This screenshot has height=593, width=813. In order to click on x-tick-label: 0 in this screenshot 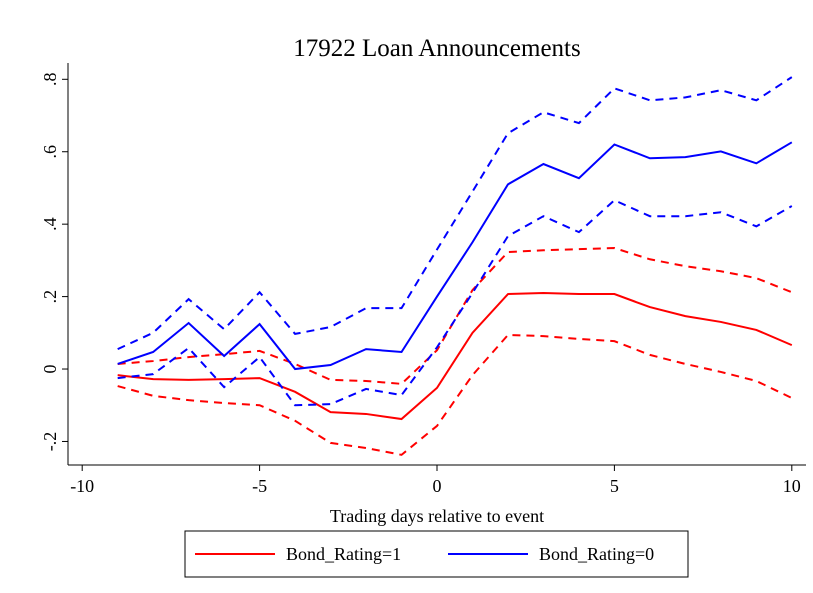, I will do `click(437, 486)`.